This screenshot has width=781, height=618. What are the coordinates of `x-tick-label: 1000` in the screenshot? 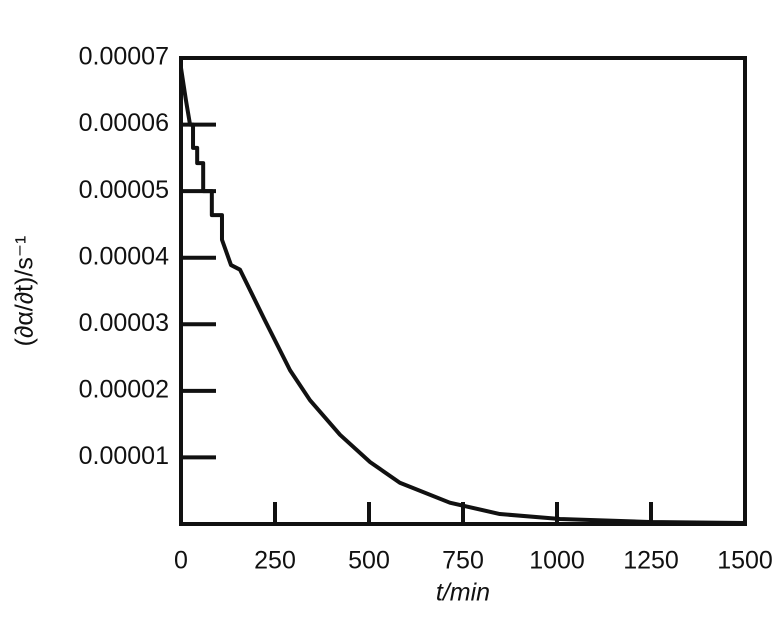 It's located at (557, 561).